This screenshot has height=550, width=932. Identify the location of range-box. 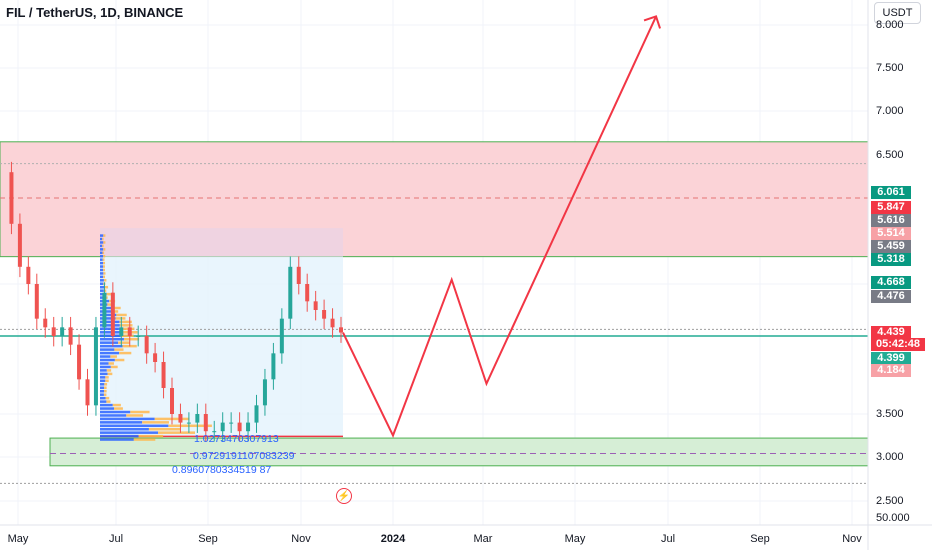
(221, 346).